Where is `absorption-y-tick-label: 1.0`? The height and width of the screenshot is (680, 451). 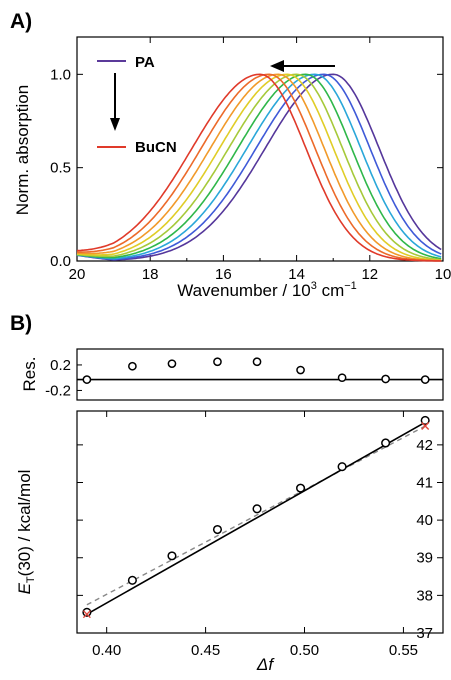
absorption-y-tick-label: 1.0 is located at coordinates (60, 74).